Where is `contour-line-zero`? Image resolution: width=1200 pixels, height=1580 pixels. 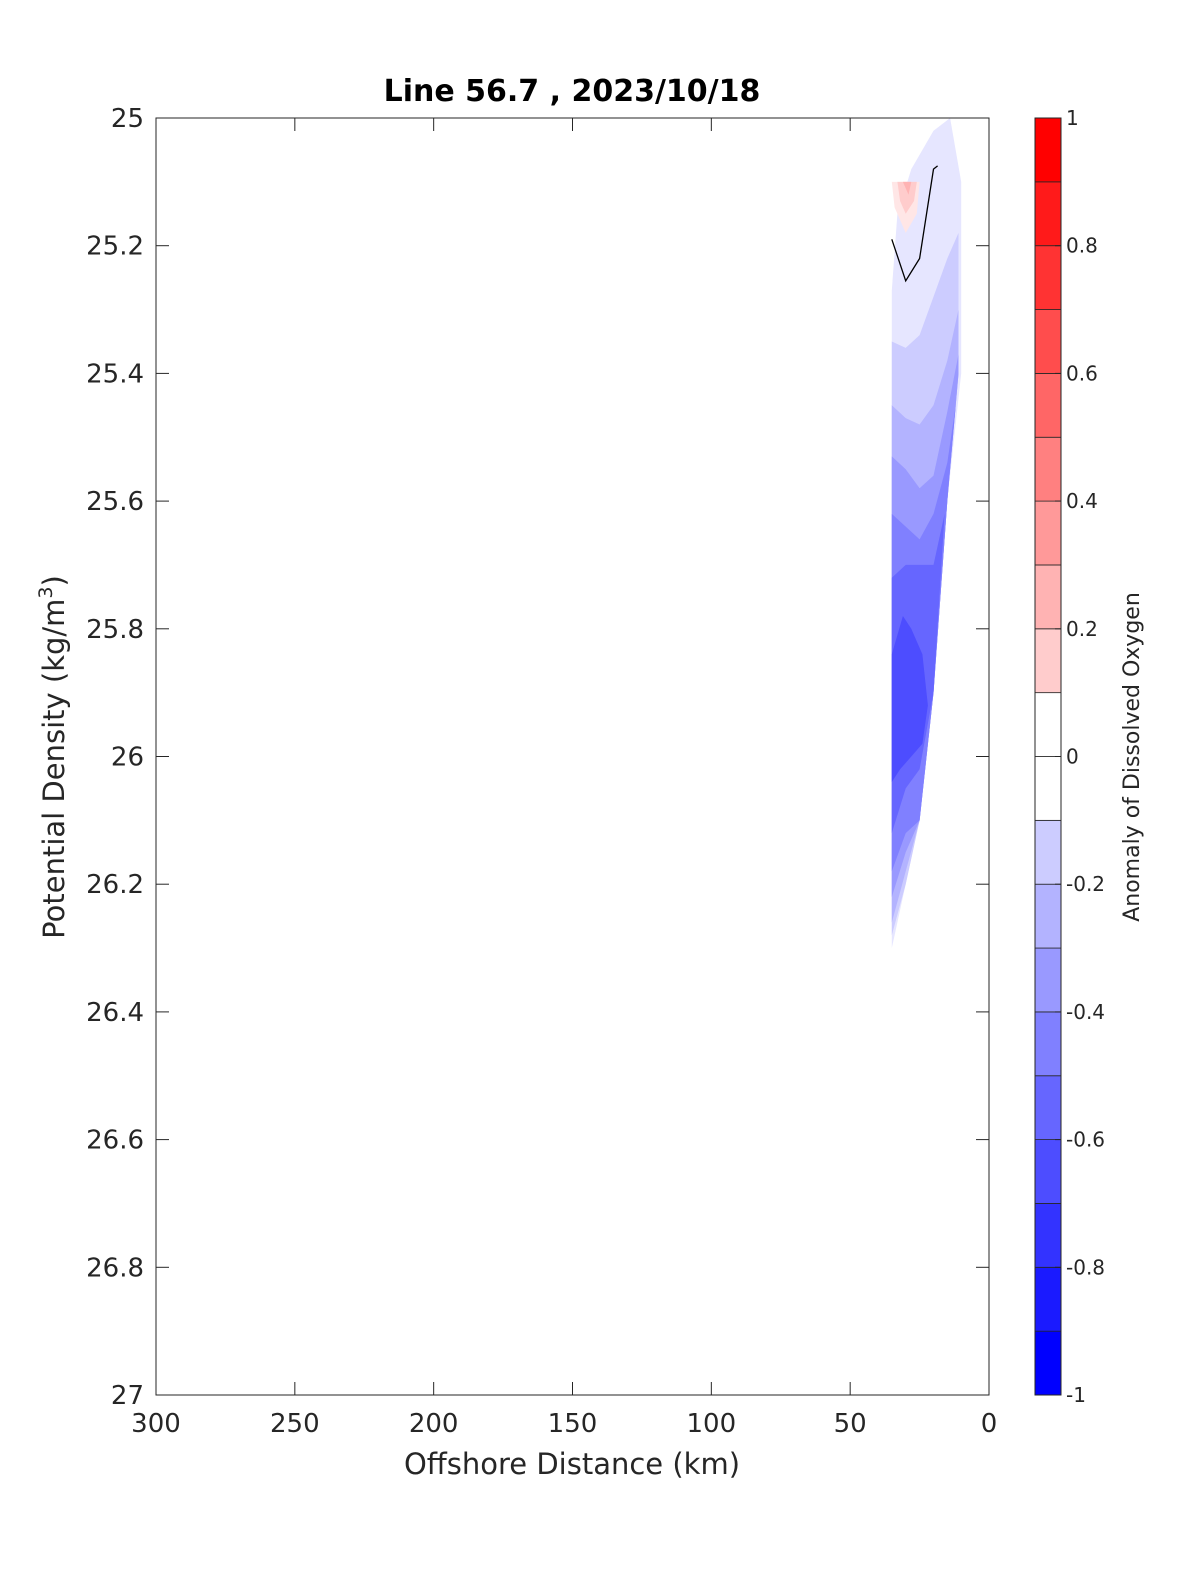 contour-line-zero is located at coordinates (914, 224).